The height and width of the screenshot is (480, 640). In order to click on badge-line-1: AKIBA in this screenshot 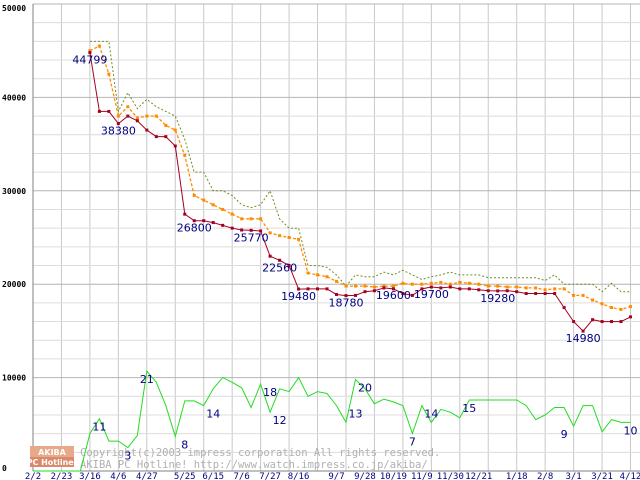, I will do `click(52, 452)`.